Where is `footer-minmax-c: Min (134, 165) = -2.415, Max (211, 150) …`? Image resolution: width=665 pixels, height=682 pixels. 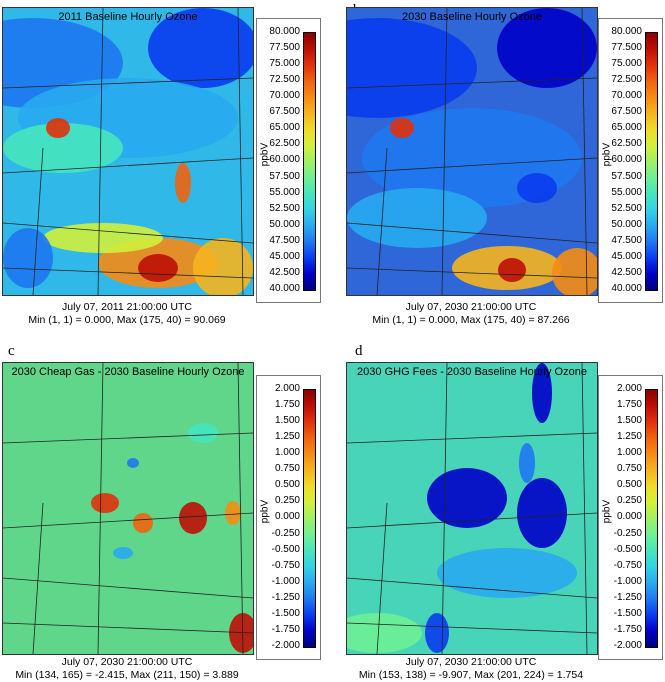 footer-minmax-c: Min (134, 165) = -2.415, Max (211, 150) … is located at coordinates (127, 675).